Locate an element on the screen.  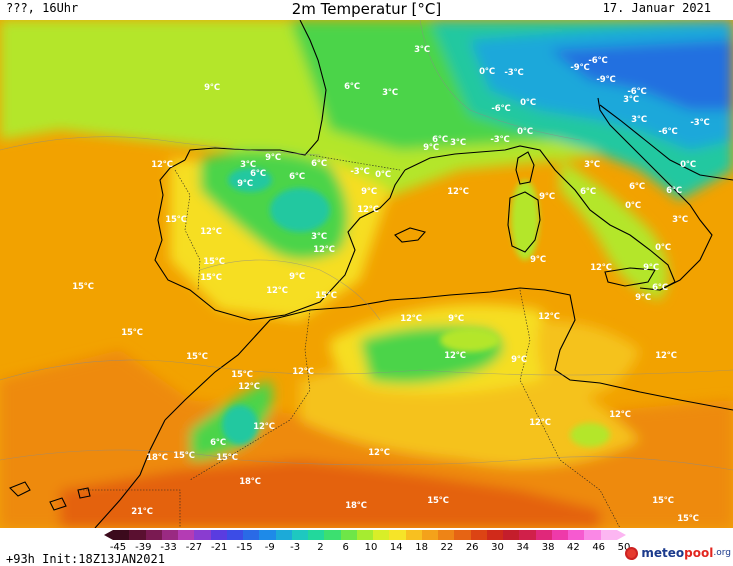
colorbar is located at coordinates (365, 535).